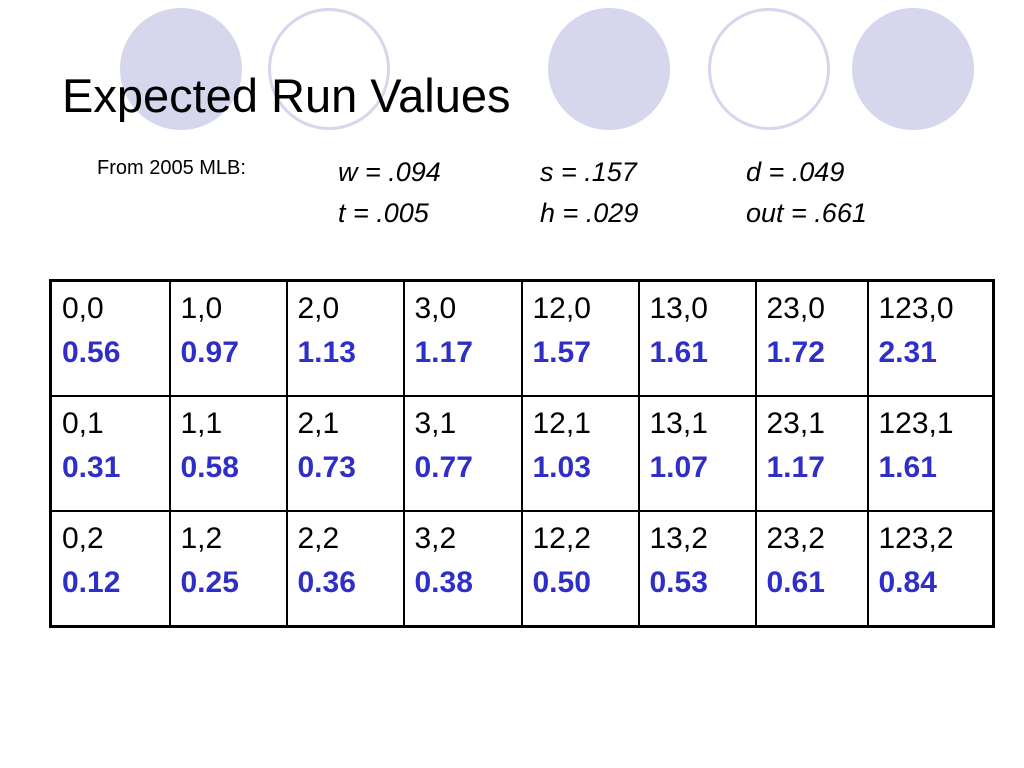 This screenshot has width=1024, height=768. I want to click on base-out-state: 12,1, so click(561, 424).